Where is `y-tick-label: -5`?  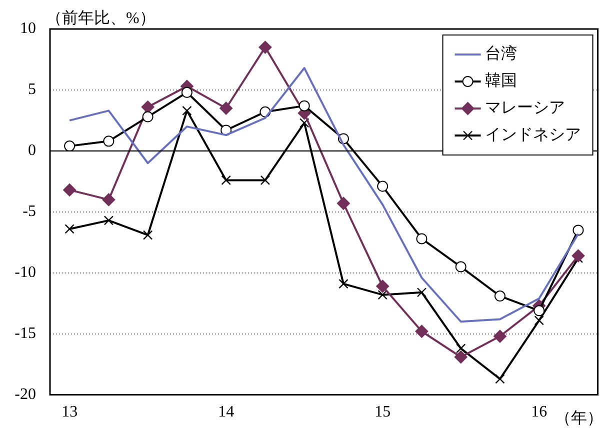 y-tick-label: -5 is located at coordinates (29, 211).